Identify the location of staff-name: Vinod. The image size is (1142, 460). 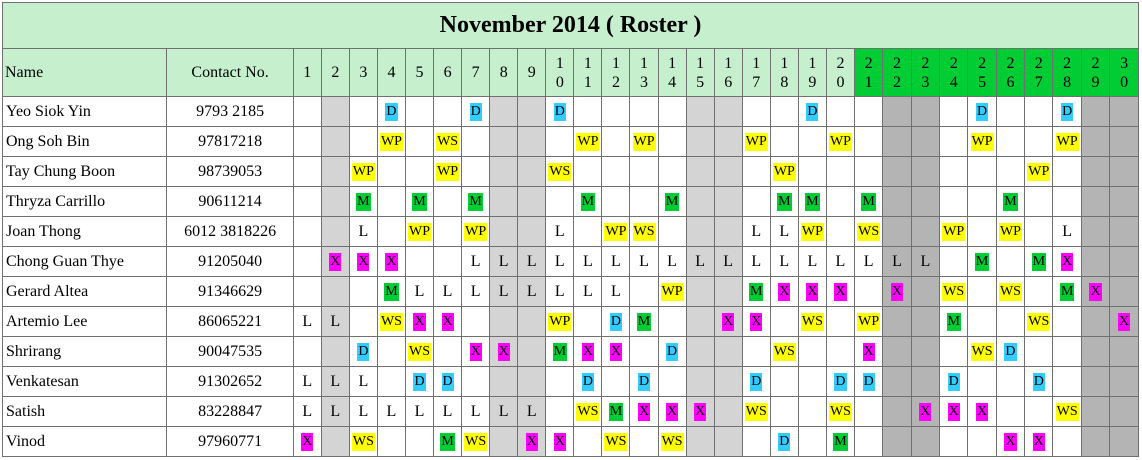
(84, 441).